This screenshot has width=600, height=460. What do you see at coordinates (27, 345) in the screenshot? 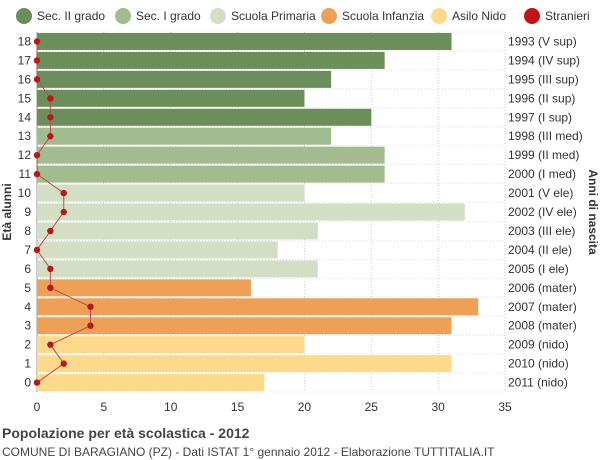
I see `y-tick-label-age: 2` at bounding box center [27, 345].